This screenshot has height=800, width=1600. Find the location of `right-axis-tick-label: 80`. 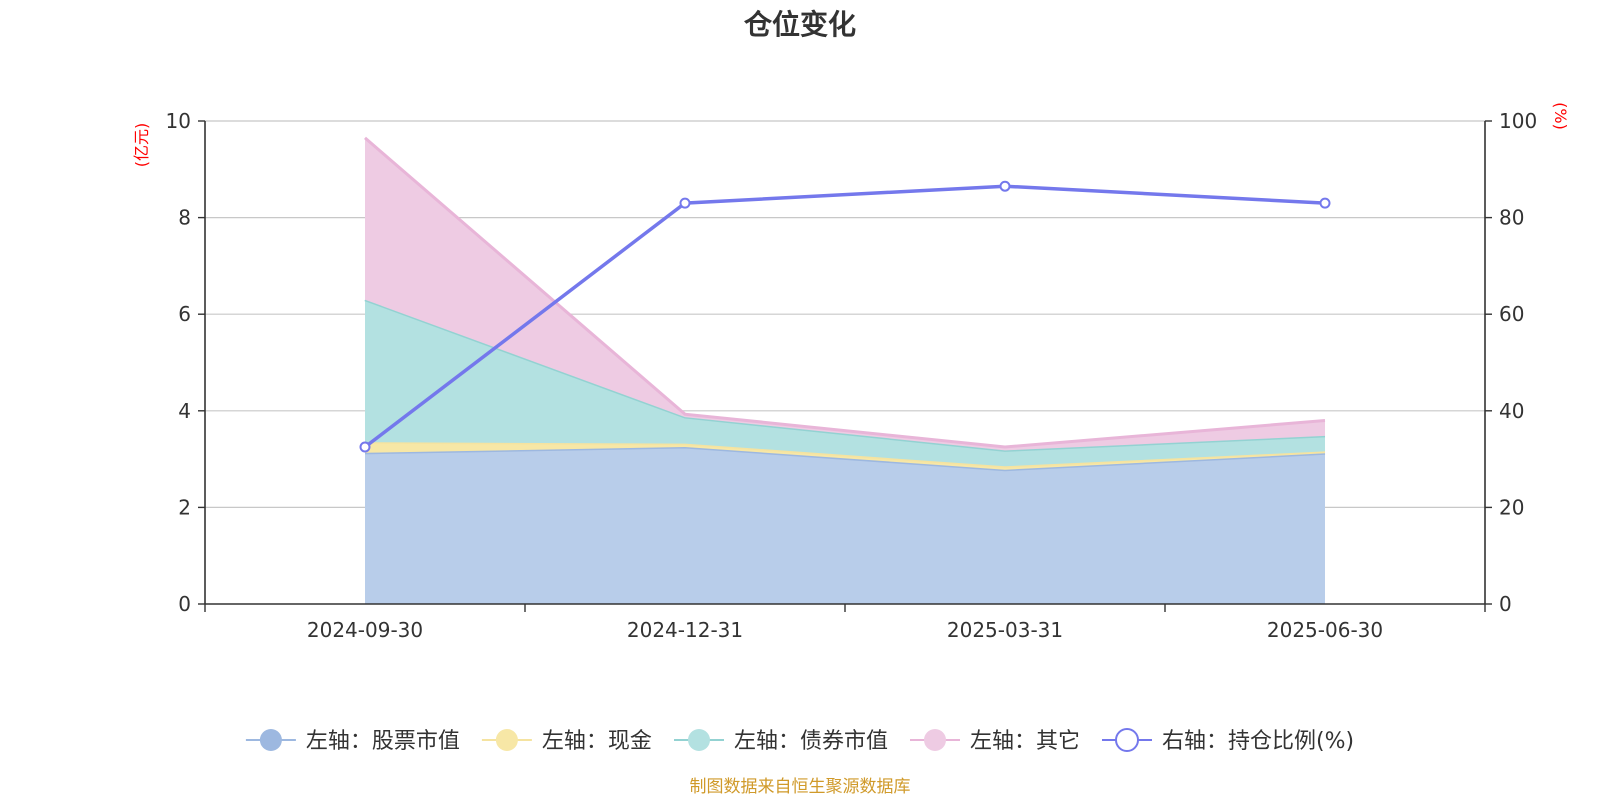

right-axis-tick-label: 80 is located at coordinates (1511, 218).